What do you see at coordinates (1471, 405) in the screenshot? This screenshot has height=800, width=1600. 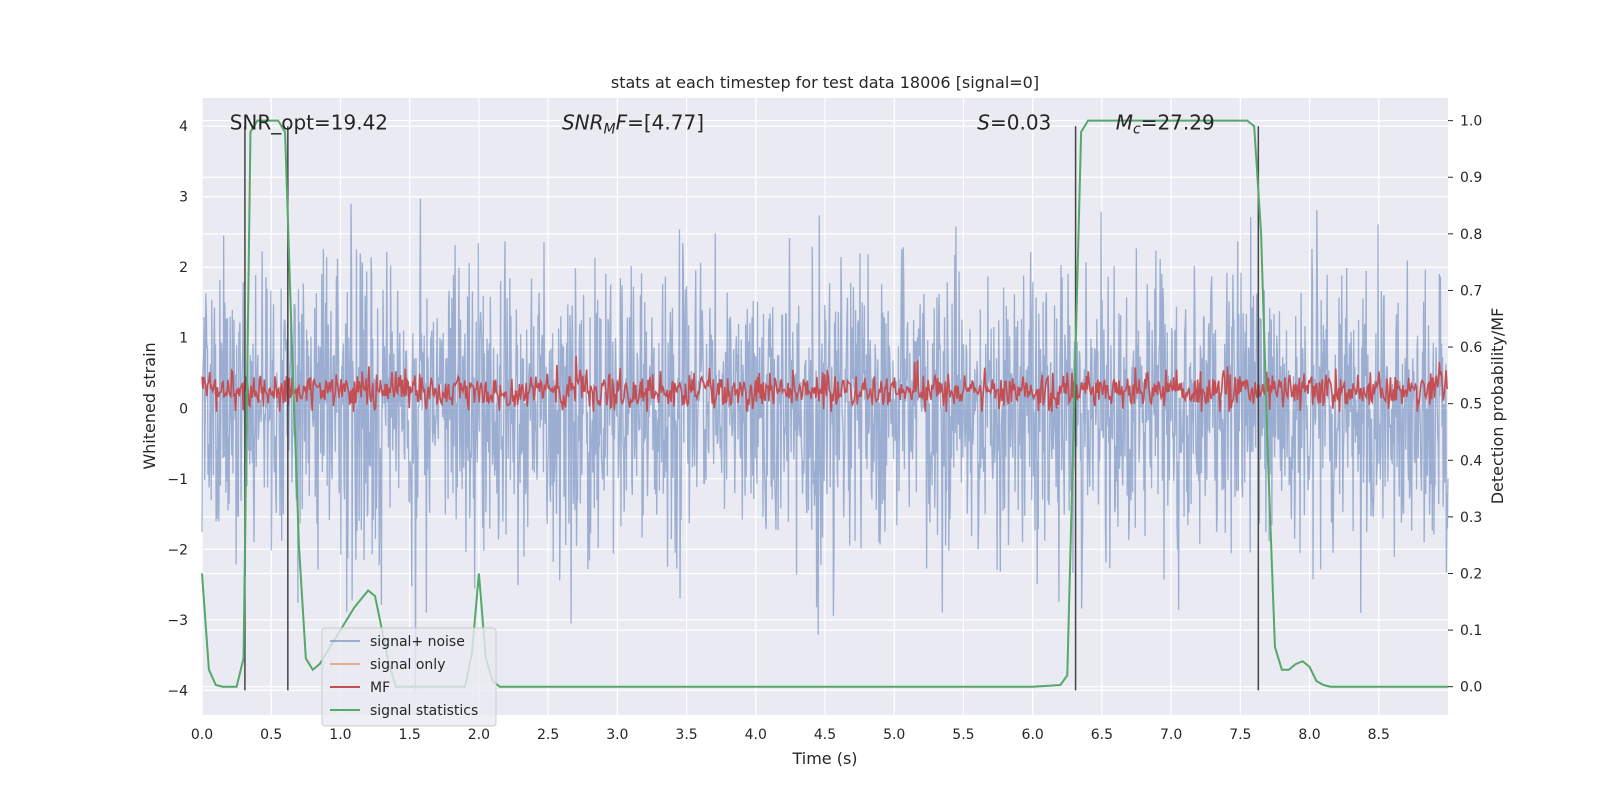 I see `y-right-tick-label: 0.5` at bounding box center [1471, 405].